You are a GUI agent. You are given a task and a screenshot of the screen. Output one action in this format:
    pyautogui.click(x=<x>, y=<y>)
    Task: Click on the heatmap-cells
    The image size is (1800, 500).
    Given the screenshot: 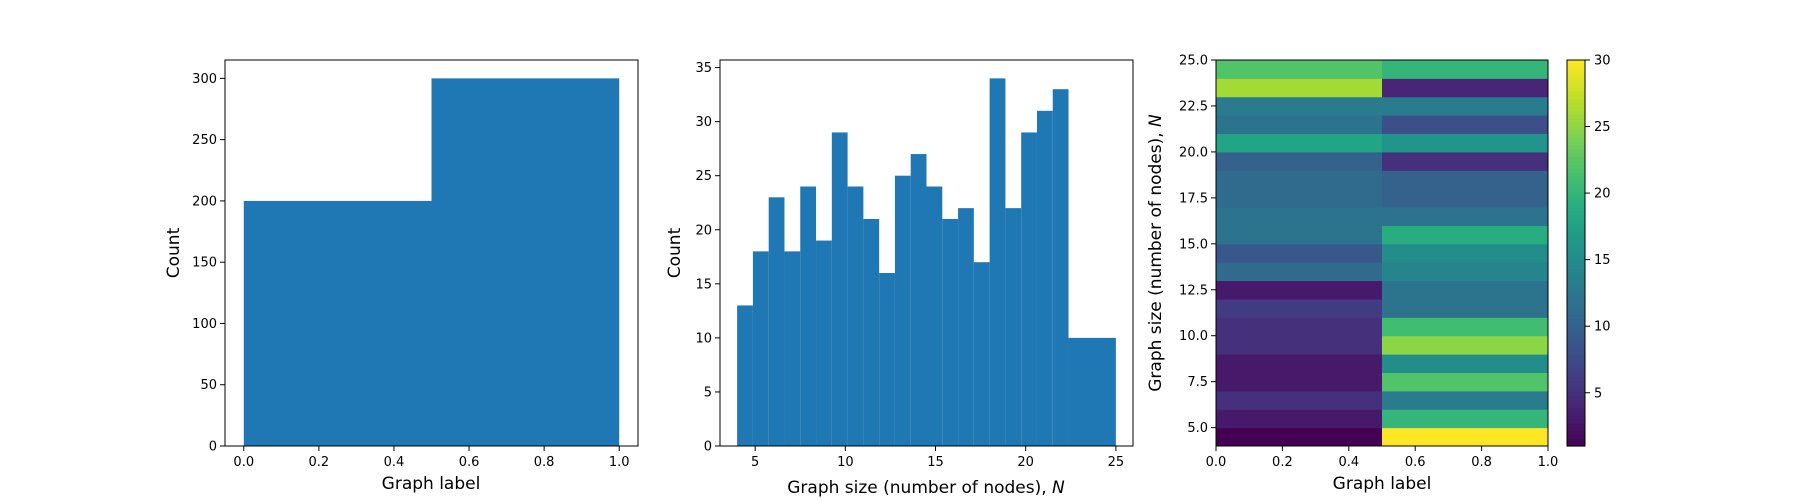 What is the action you would take?
    pyautogui.click(x=1382, y=253)
    